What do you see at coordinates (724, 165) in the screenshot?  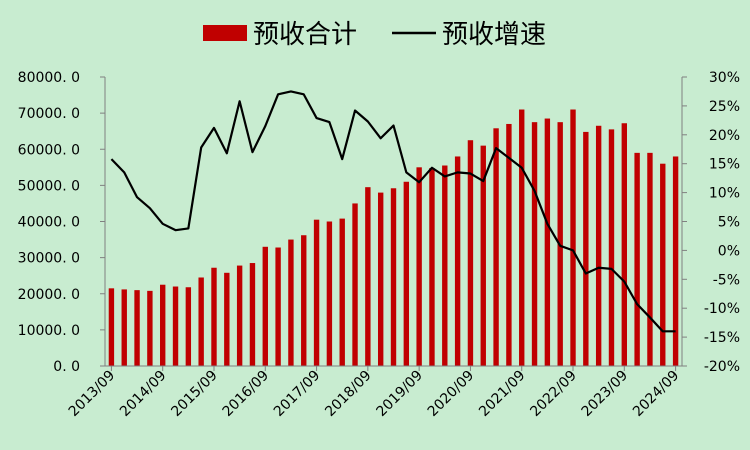 I see `right-tick-label-7: 15%` at bounding box center [724, 165].